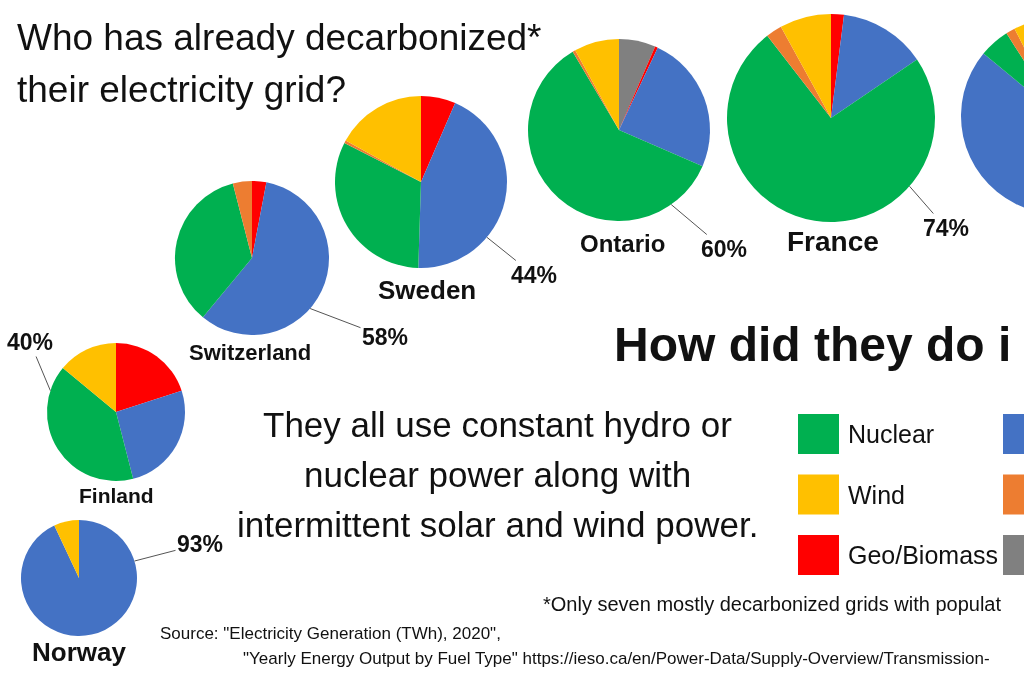 The width and height of the screenshot is (1024, 680). What do you see at coordinates (250, 352) in the screenshot?
I see `slice-label: Switzerland` at bounding box center [250, 352].